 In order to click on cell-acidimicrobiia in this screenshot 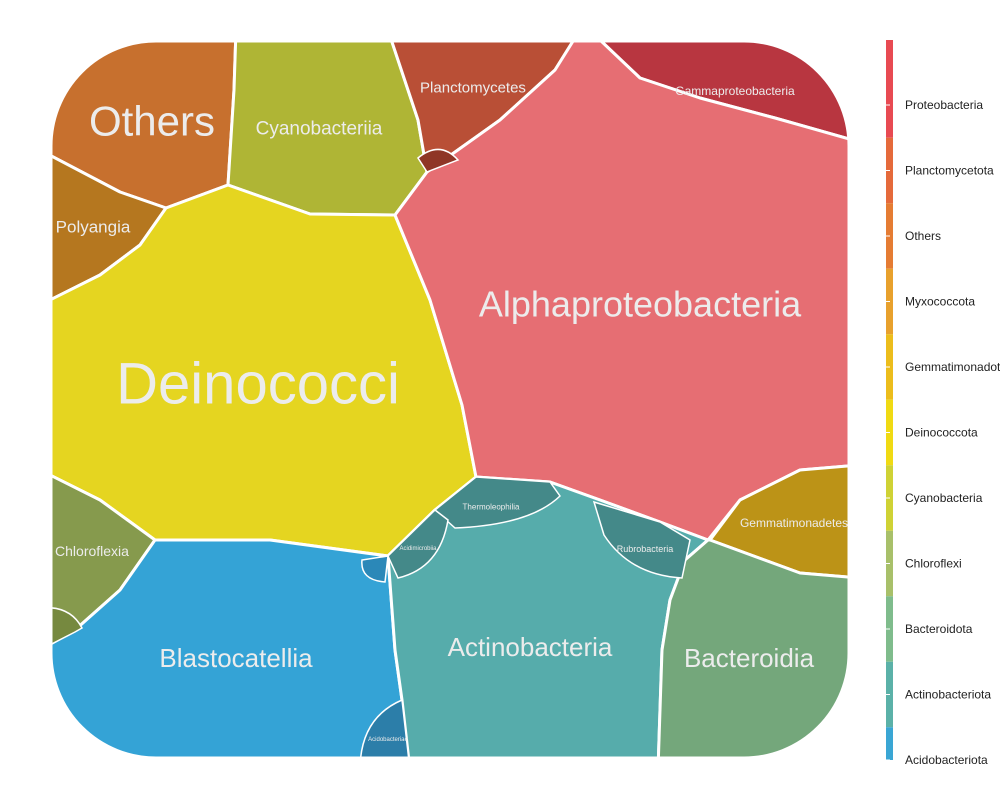, I will do `click(418, 544)`.